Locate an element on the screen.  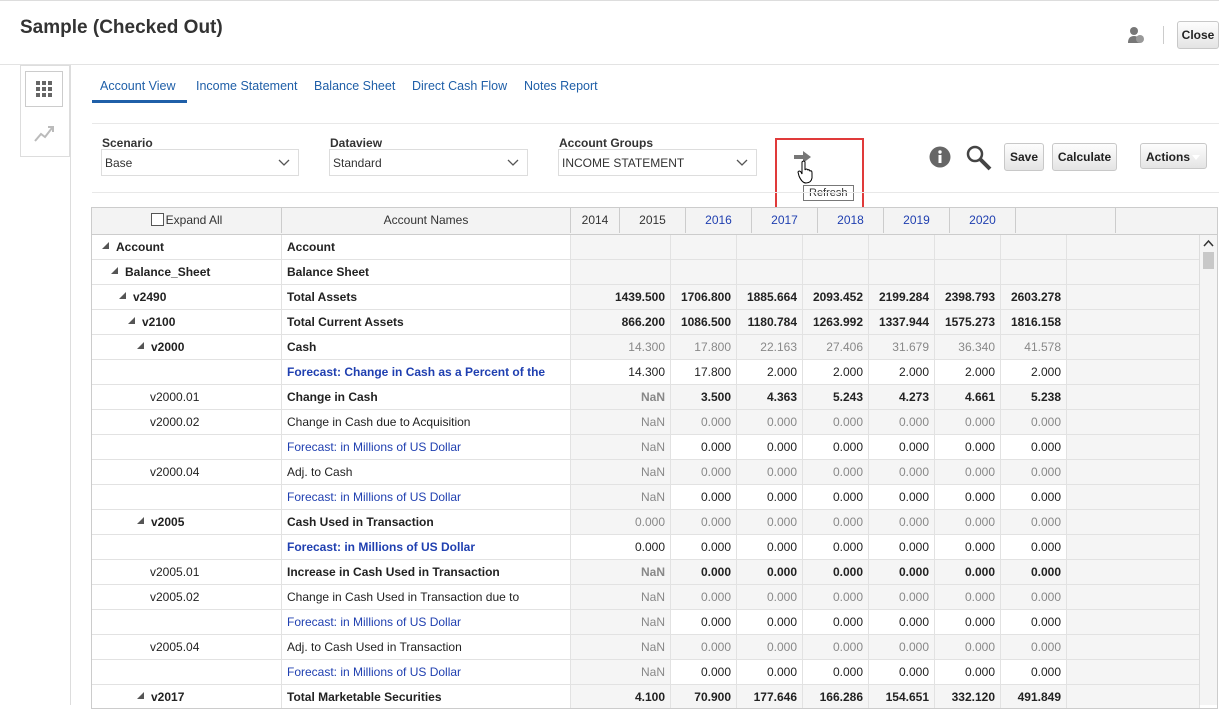
dropdown-arrow is located at coordinates (742, 162).